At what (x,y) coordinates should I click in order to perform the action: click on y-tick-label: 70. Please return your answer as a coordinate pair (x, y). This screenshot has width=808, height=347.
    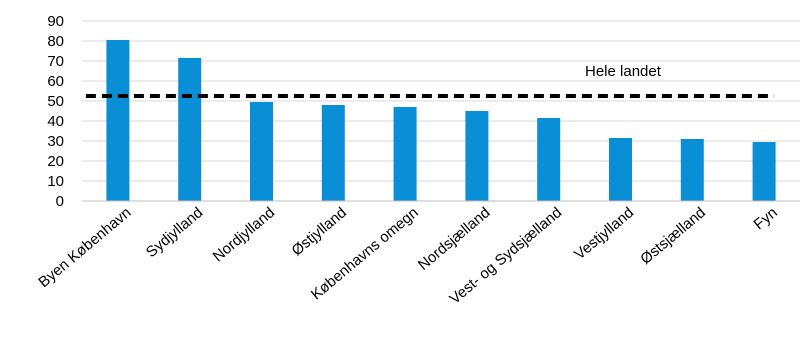
    Looking at the image, I should click on (55, 61).